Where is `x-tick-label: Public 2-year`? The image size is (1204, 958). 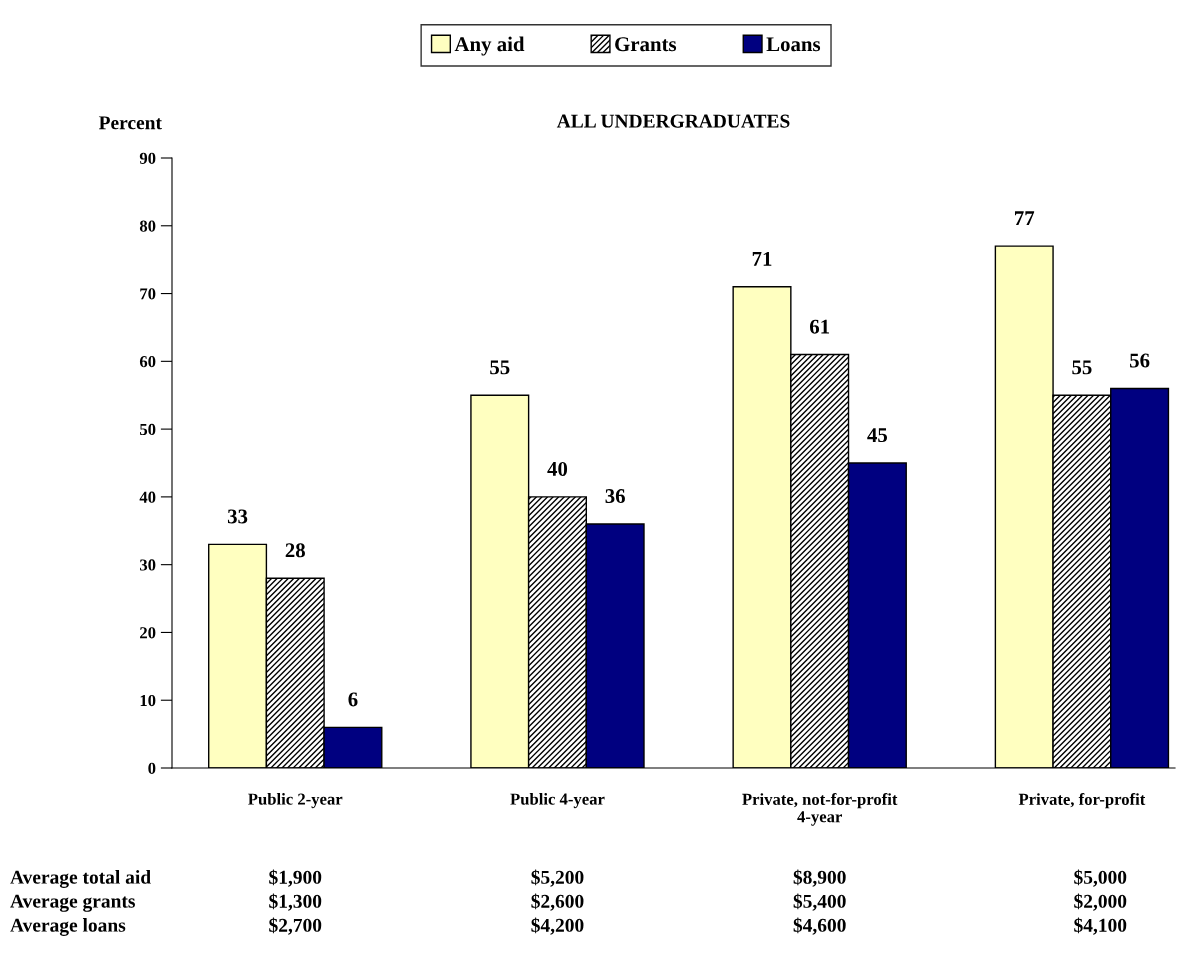 x-tick-label: Public 2-year is located at coordinates (295, 801).